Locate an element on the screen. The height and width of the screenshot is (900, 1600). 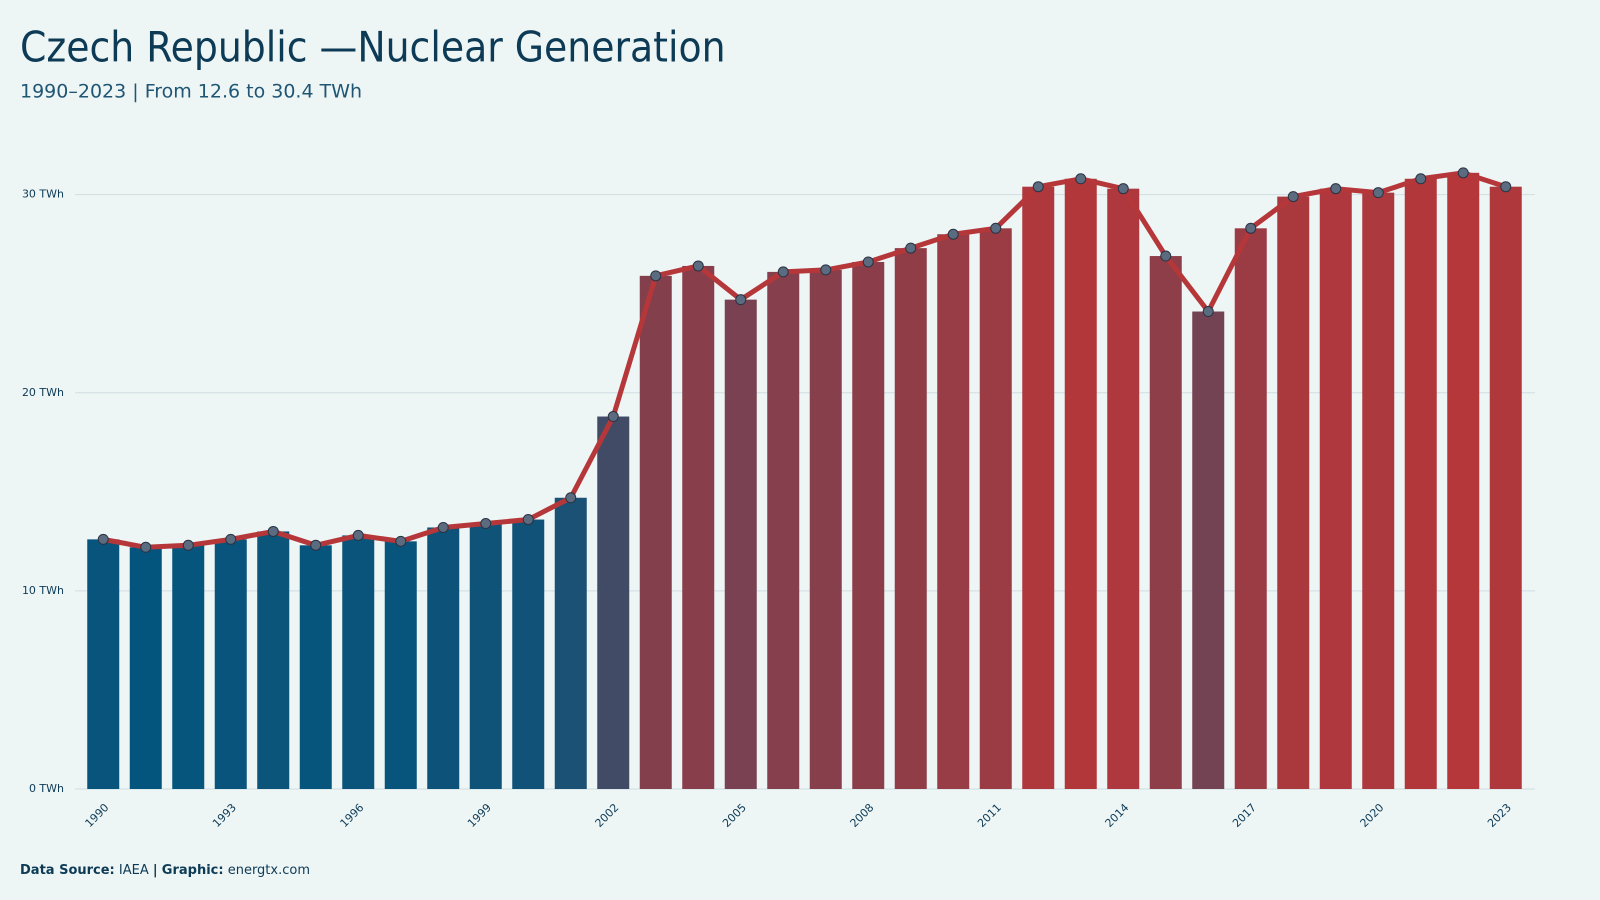
y-tick-label: 10 TWh is located at coordinates (43, 590).